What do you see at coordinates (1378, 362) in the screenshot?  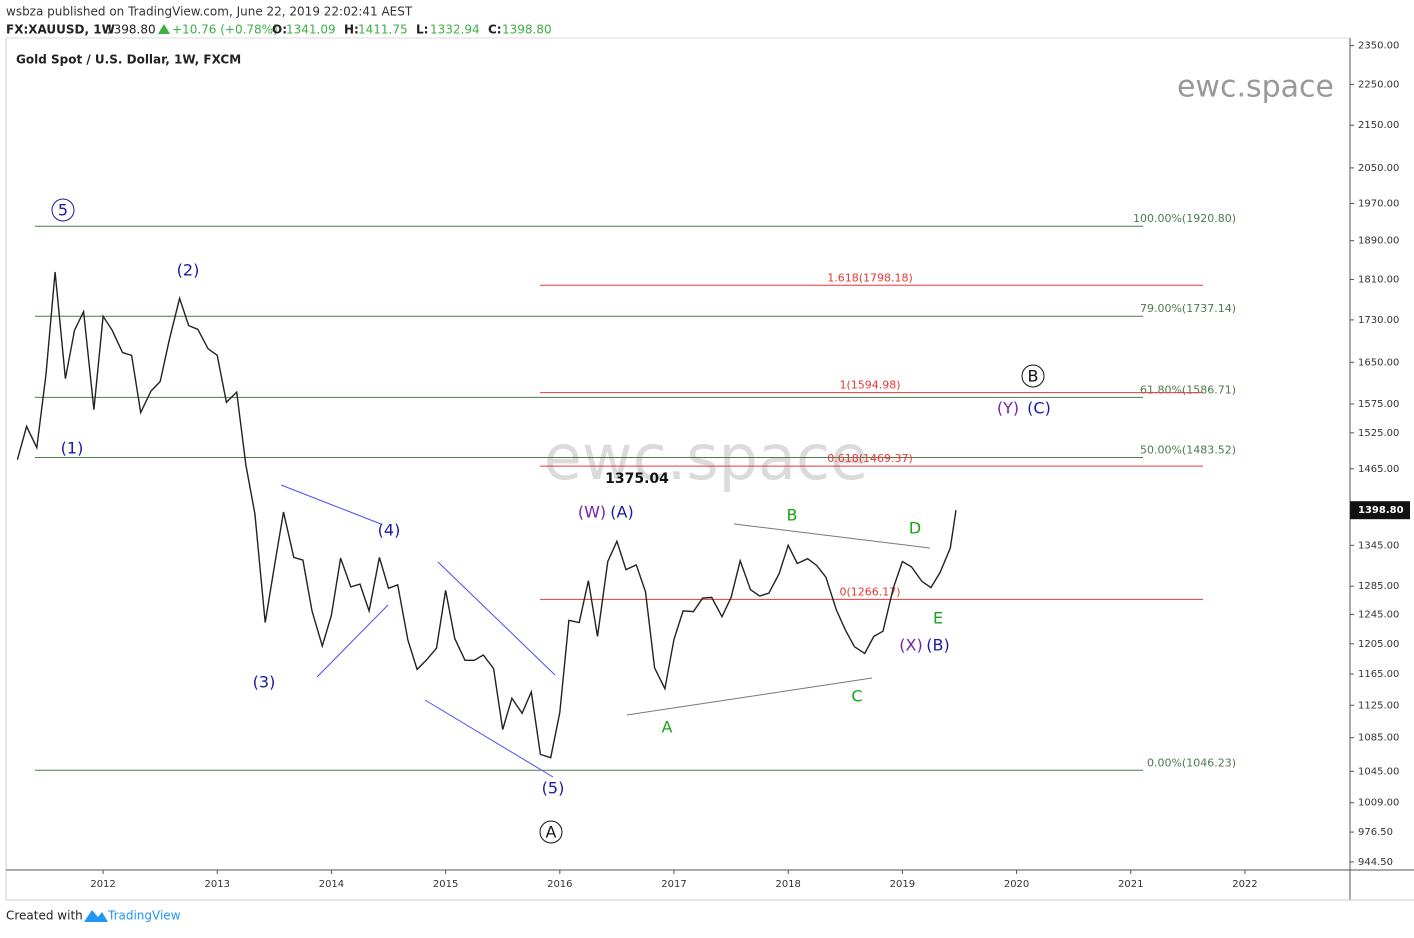 I see `y-tick-label: 1650.00` at bounding box center [1378, 362].